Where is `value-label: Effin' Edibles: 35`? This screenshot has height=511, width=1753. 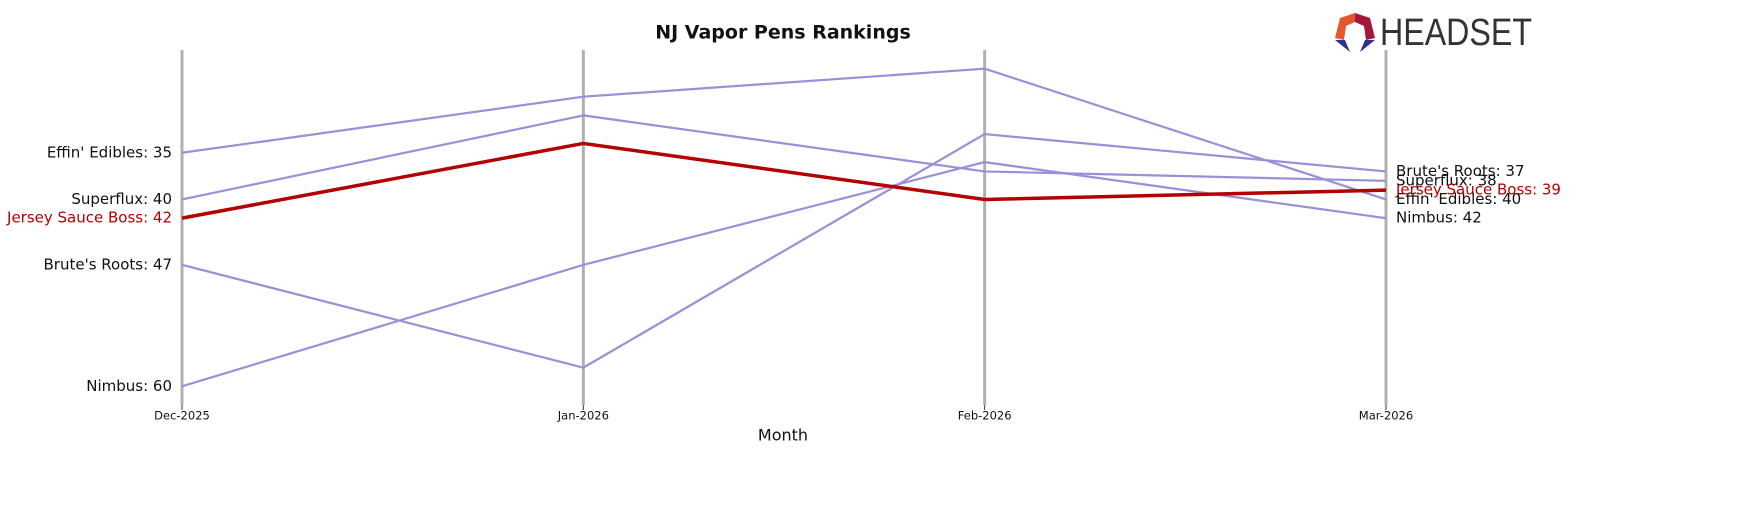
value-label: Effin' Edibles: 35 is located at coordinates (109, 152).